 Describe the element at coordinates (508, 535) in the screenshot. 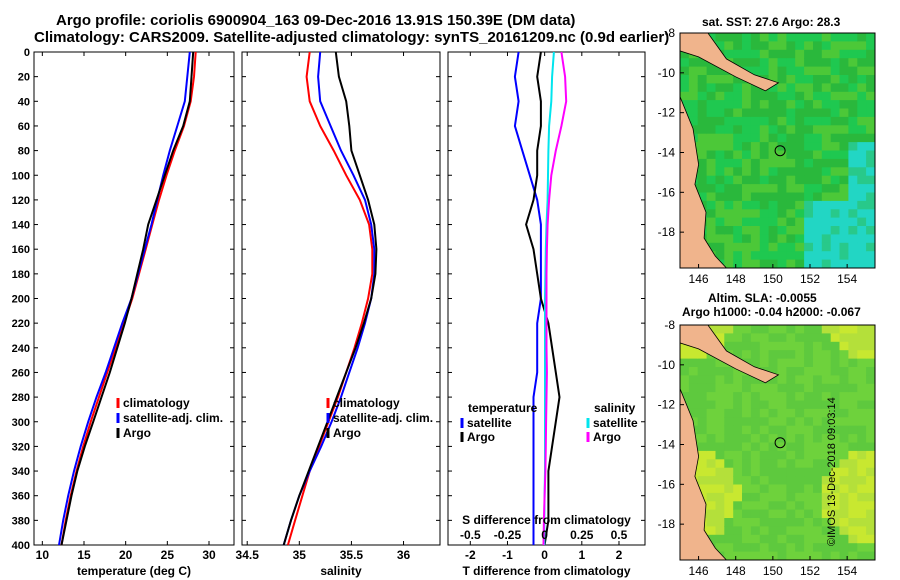

I see `x-tick-label-secondary: -0.25` at that location.